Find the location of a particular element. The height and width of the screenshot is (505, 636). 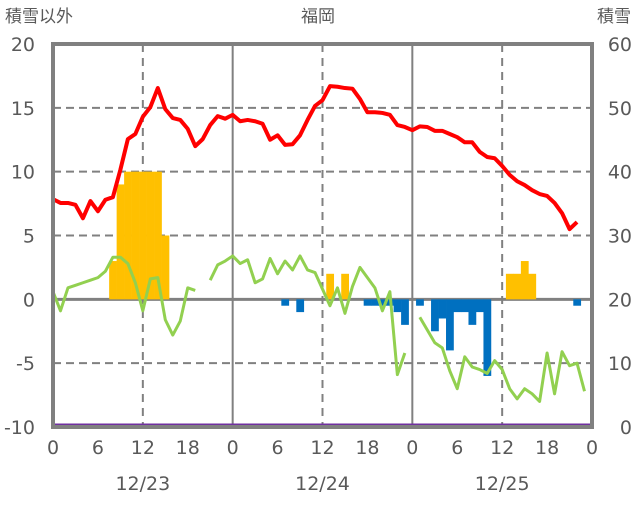

left-tick-label: 5 is located at coordinates (29, 237).